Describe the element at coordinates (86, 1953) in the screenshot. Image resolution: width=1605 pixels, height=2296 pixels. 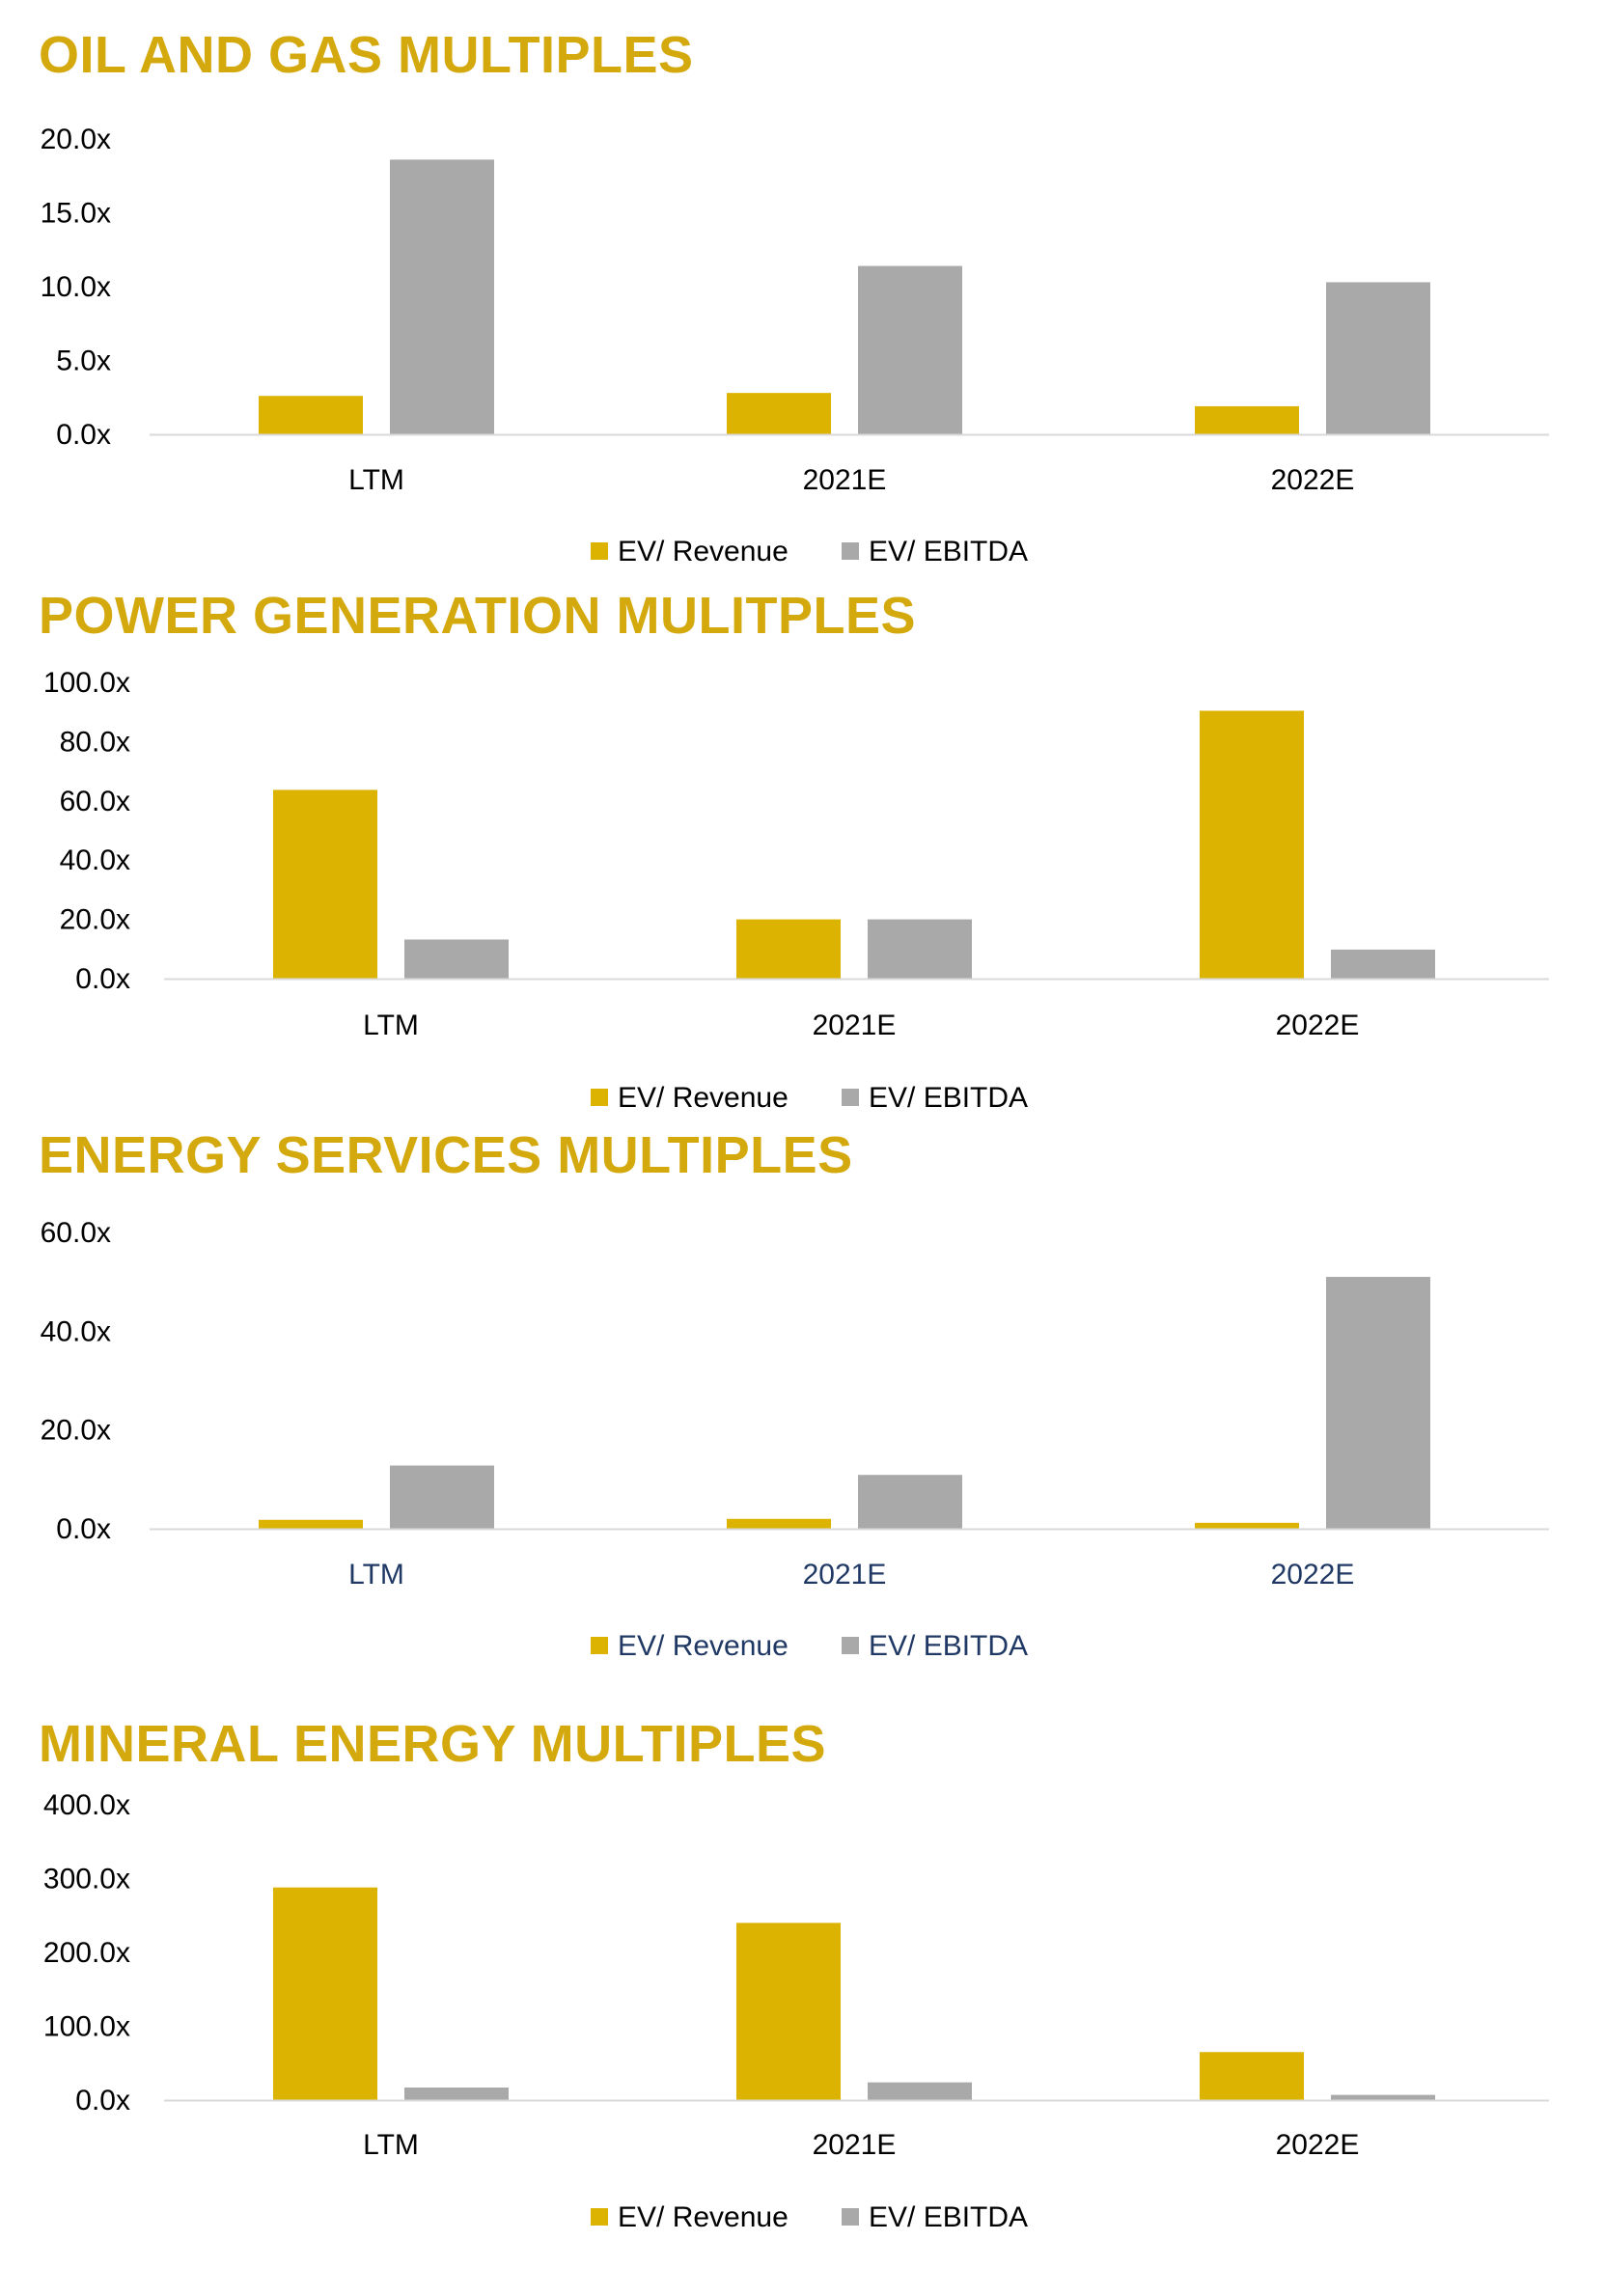
I see `y-tick-label: 200.0x` at that location.